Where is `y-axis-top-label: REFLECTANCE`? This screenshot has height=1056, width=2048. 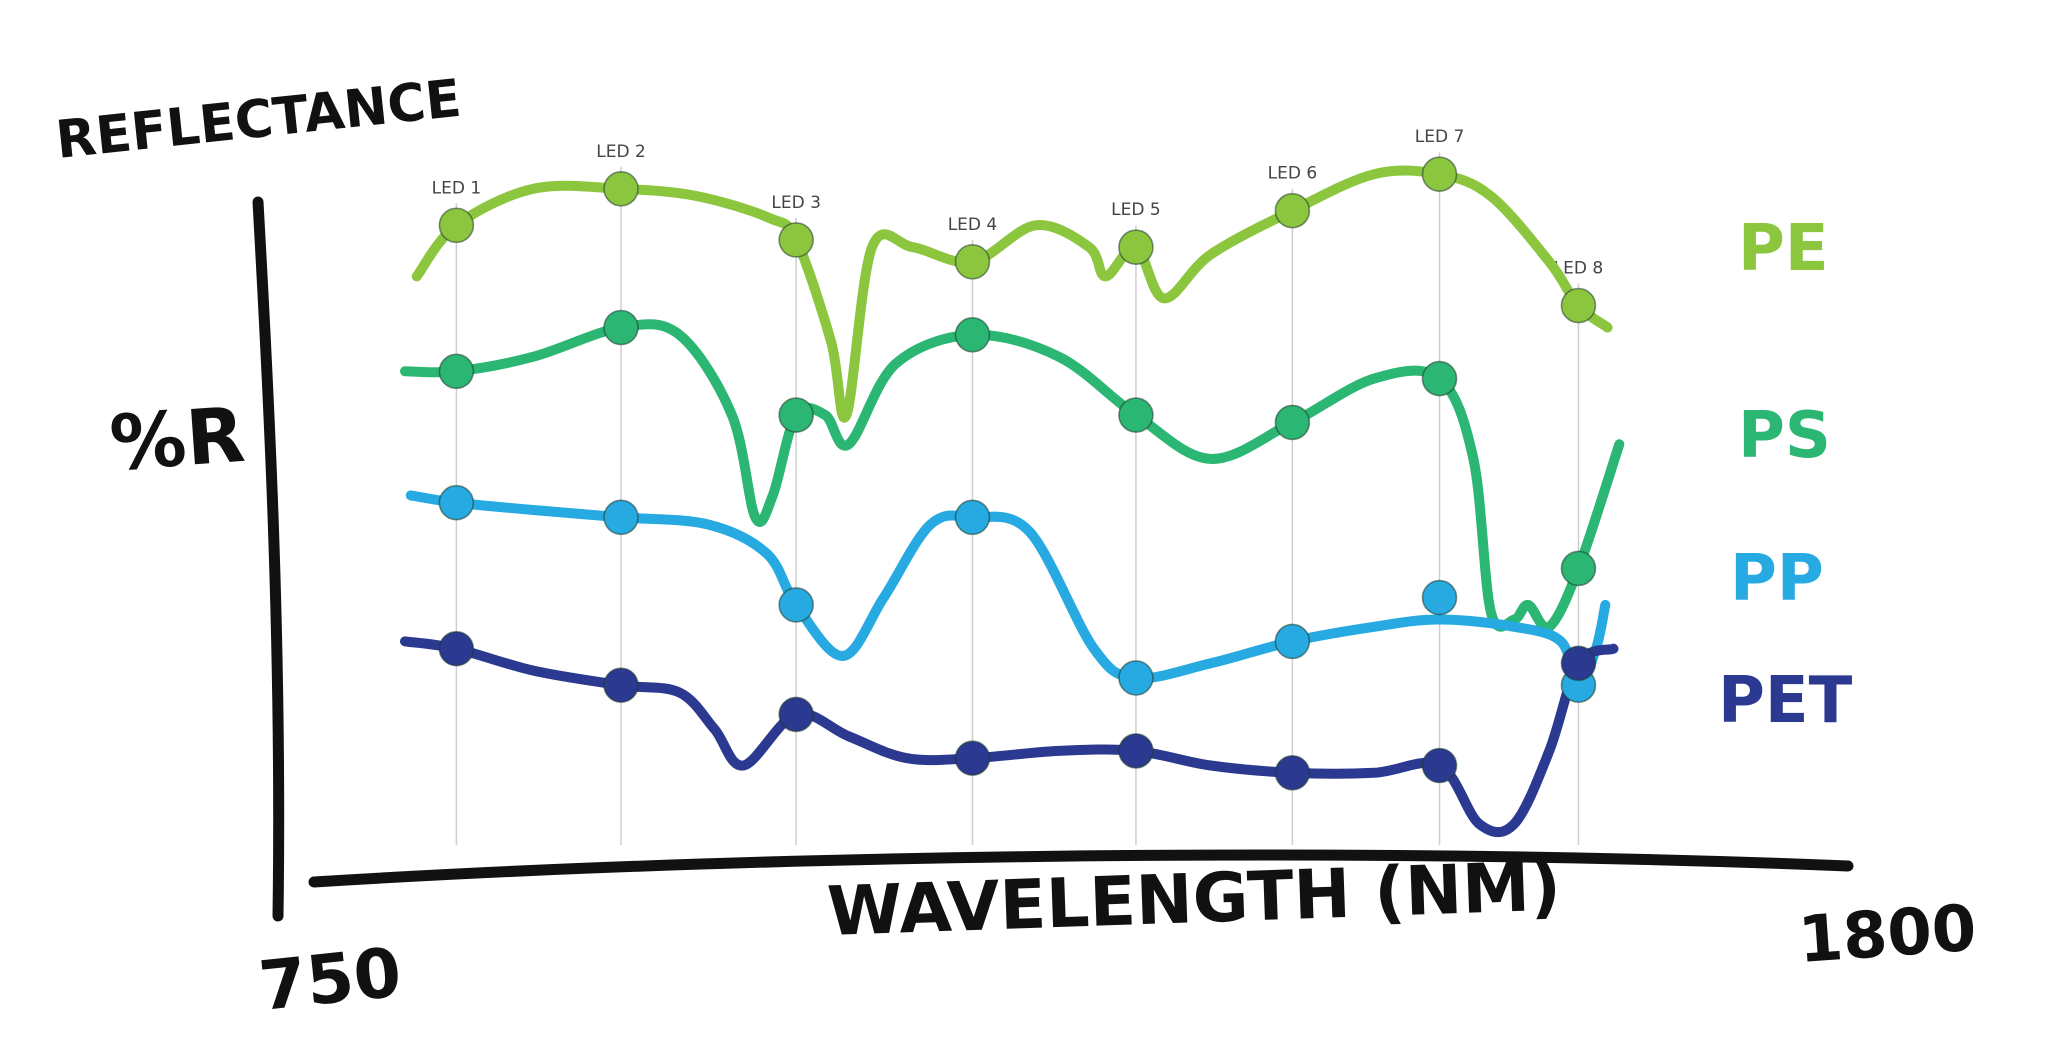 y-axis-top-label: REFLECTANCE is located at coordinates (258, 120).